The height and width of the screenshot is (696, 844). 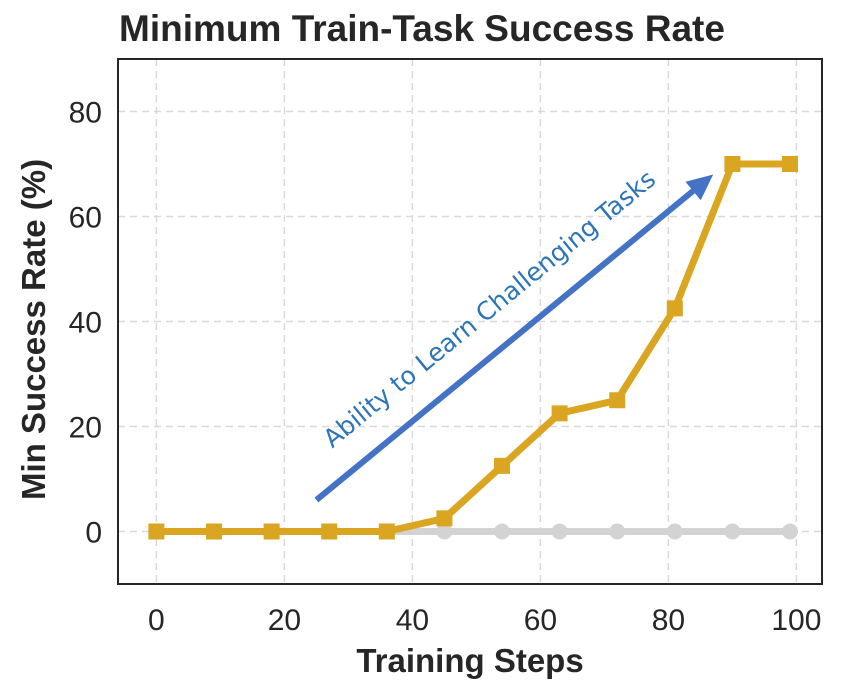 What do you see at coordinates (85, 113) in the screenshot?
I see `y-tick-label: 80` at bounding box center [85, 113].